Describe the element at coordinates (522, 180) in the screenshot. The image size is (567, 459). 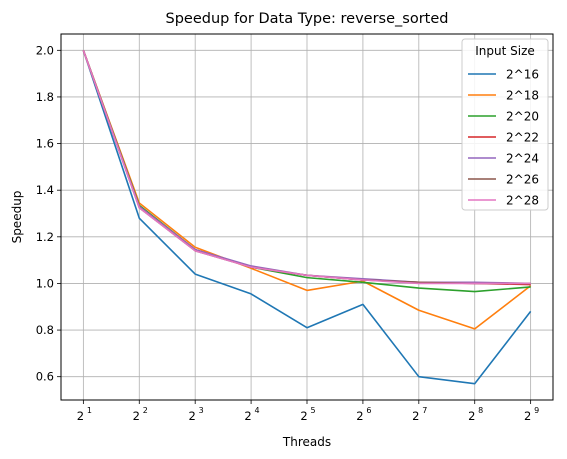
I see `legend-label: 2^26` at that location.